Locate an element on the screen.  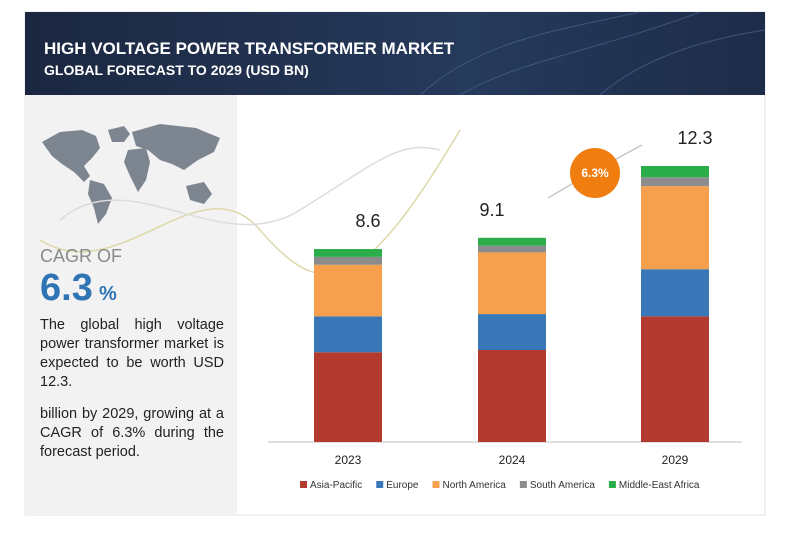
total-label: 12.3 is located at coordinates (694, 138).